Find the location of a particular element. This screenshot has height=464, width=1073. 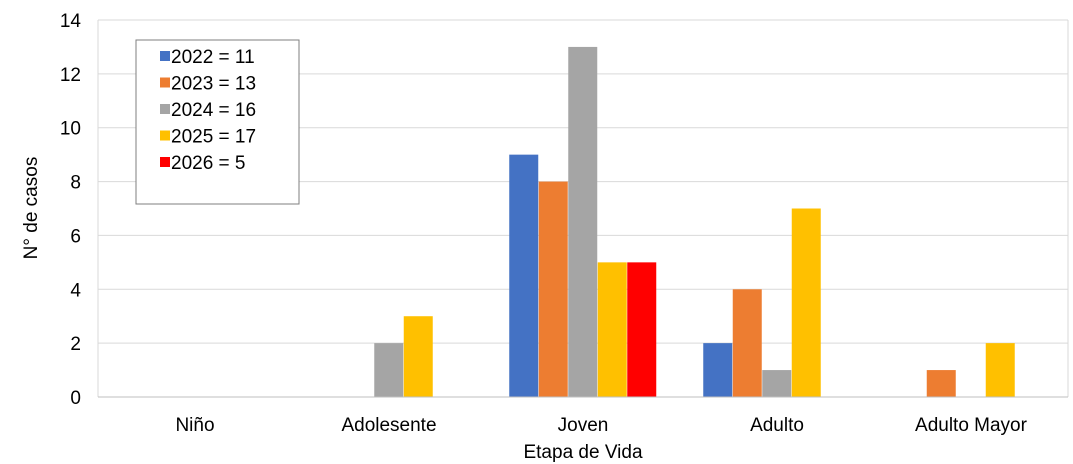

y-axis-ticks: 0 2 4 6 8 10 12 14 is located at coordinates (71, 210).